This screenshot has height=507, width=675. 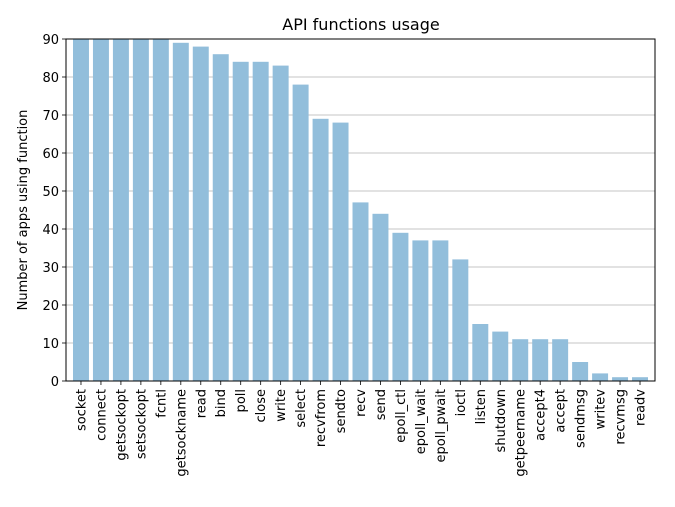 I want to click on bar-socket, so click(x=80, y=210).